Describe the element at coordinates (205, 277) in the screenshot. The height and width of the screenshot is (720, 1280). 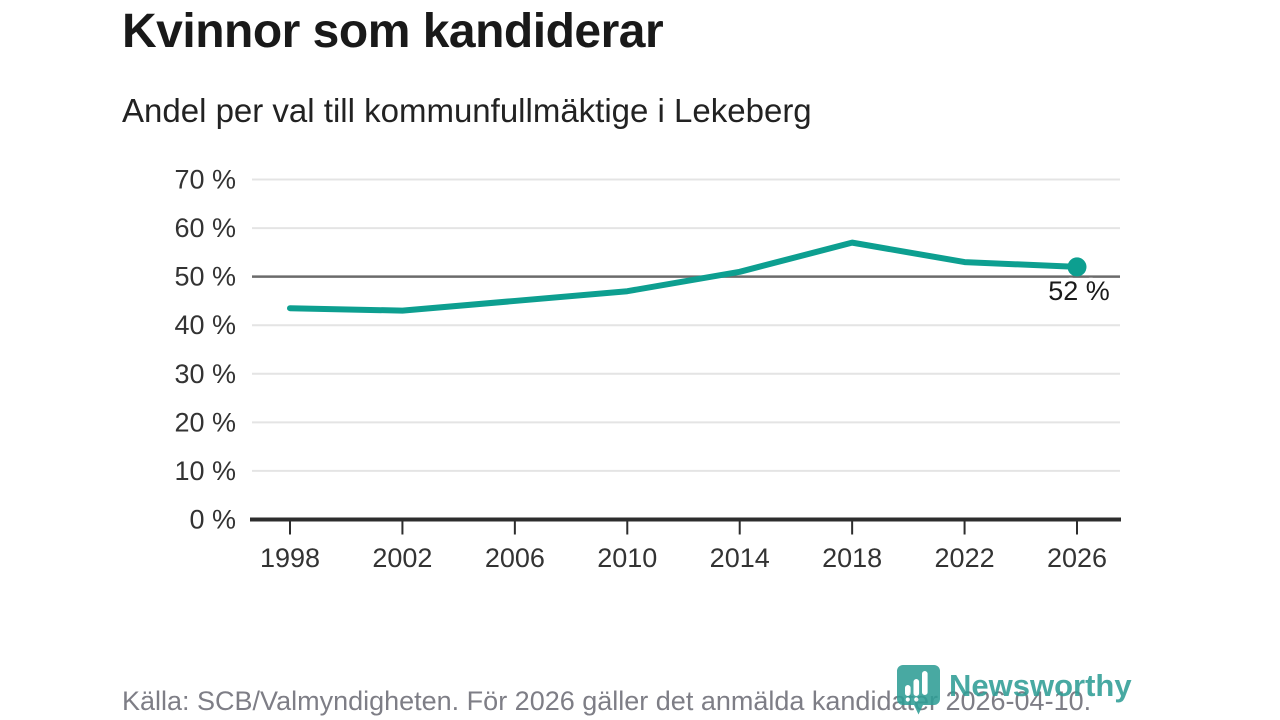
I see `y-tick-label: 50 %` at that location.